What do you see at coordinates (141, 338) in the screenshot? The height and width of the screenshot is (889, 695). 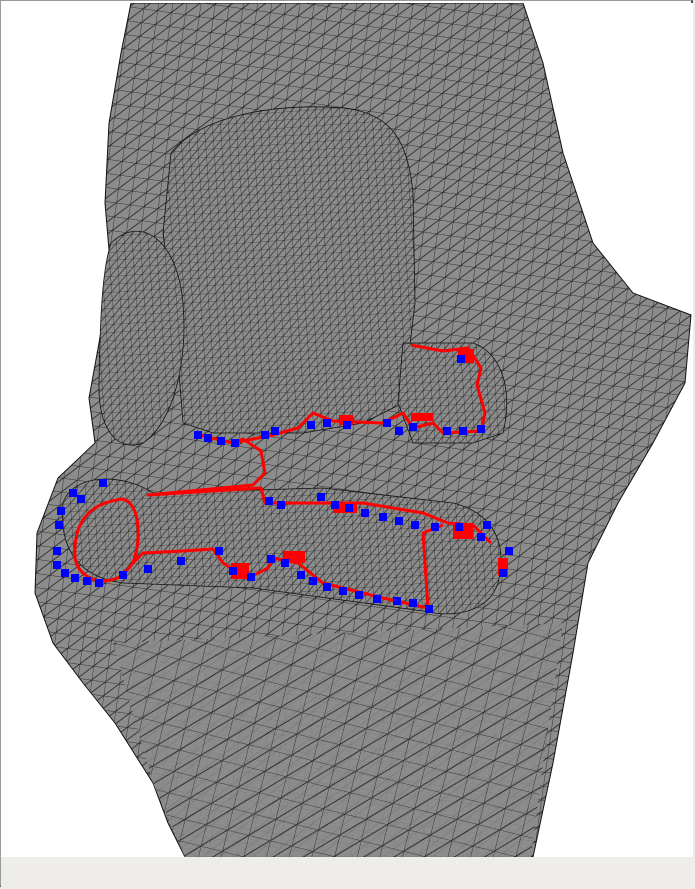 I see `mesh-left-bulge` at bounding box center [141, 338].